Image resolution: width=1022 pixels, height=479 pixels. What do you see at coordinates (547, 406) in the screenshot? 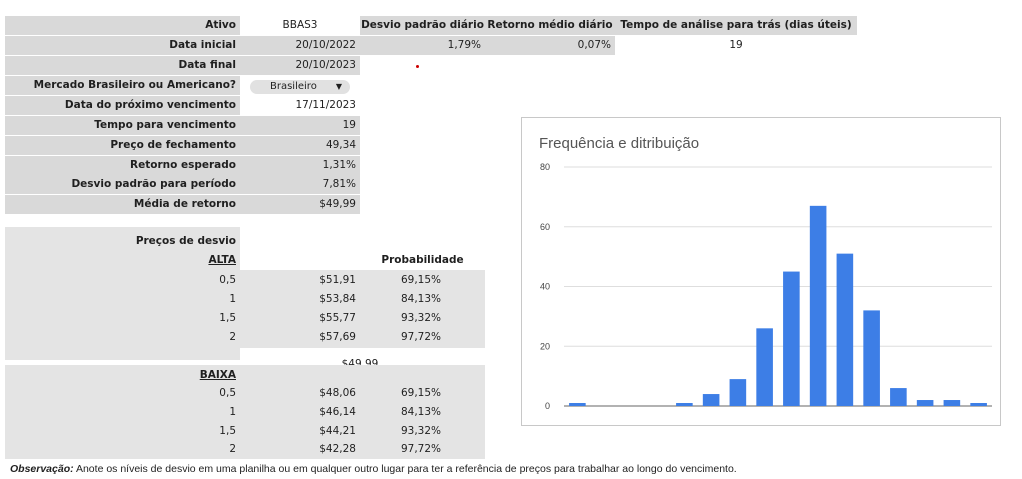
I see `y-tick-label: 0` at bounding box center [547, 406].